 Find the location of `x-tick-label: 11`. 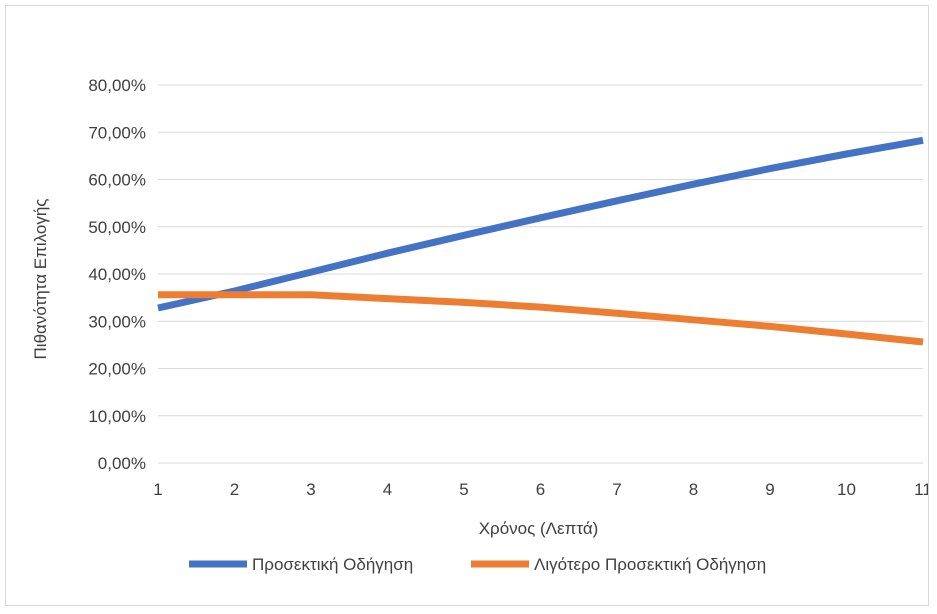

x-tick-label: 11 is located at coordinates (921, 489).